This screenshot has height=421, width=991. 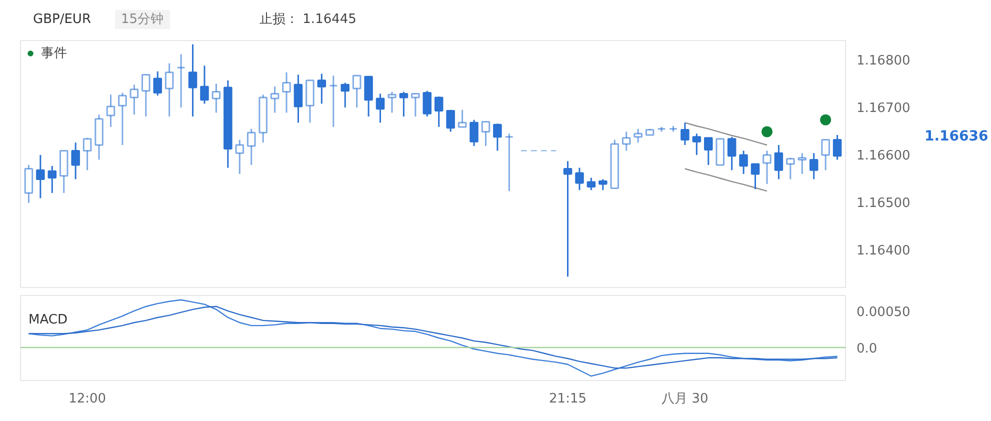 What do you see at coordinates (567, 399) in the screenshot?
I see `x-tick-label: 21:15` at bounding box center [567, 399].